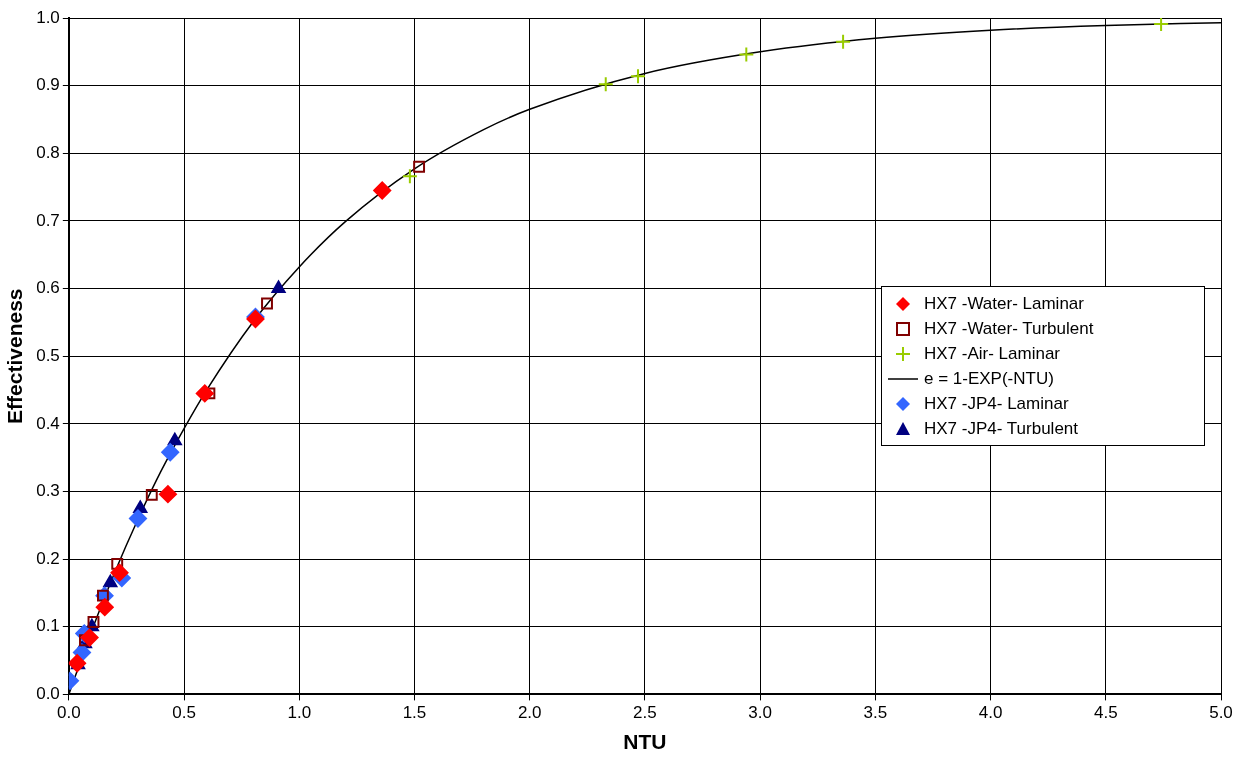 The height and width of the screenshot is (760, 1243). Describe the element at coordinates (1004, 303) in the screenshot. I see `legend-label: HX7 -Water- Laminar` at that location.